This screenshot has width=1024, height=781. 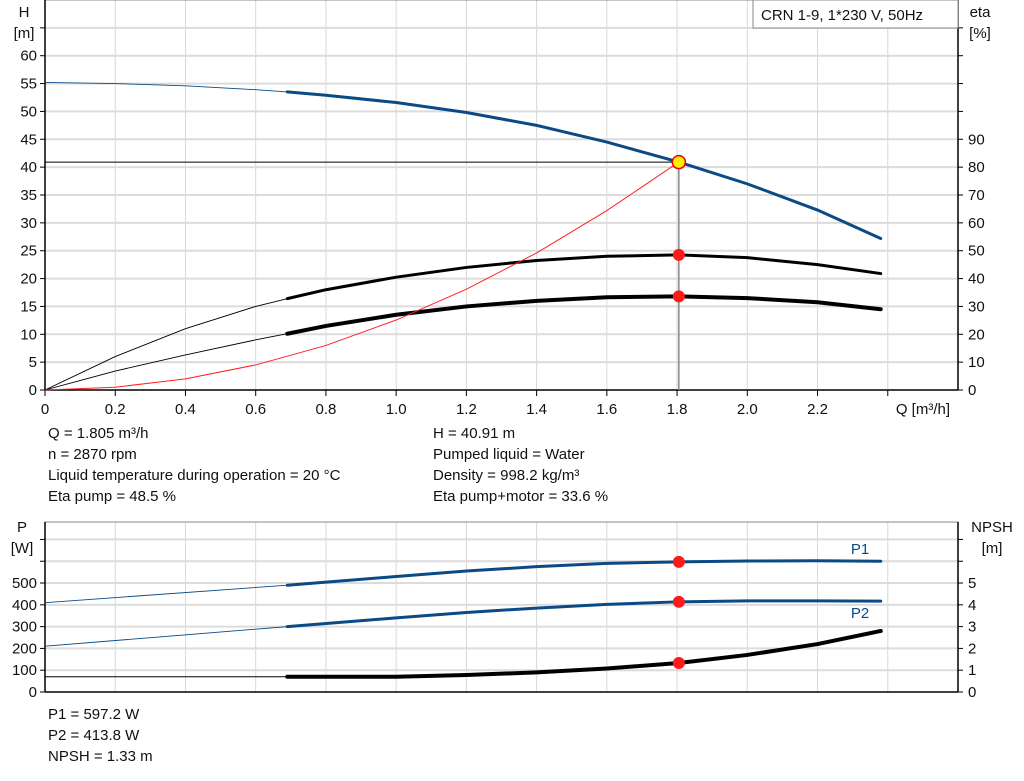 I want to click on y-tick-label: 10, so click(x=28, y=334).